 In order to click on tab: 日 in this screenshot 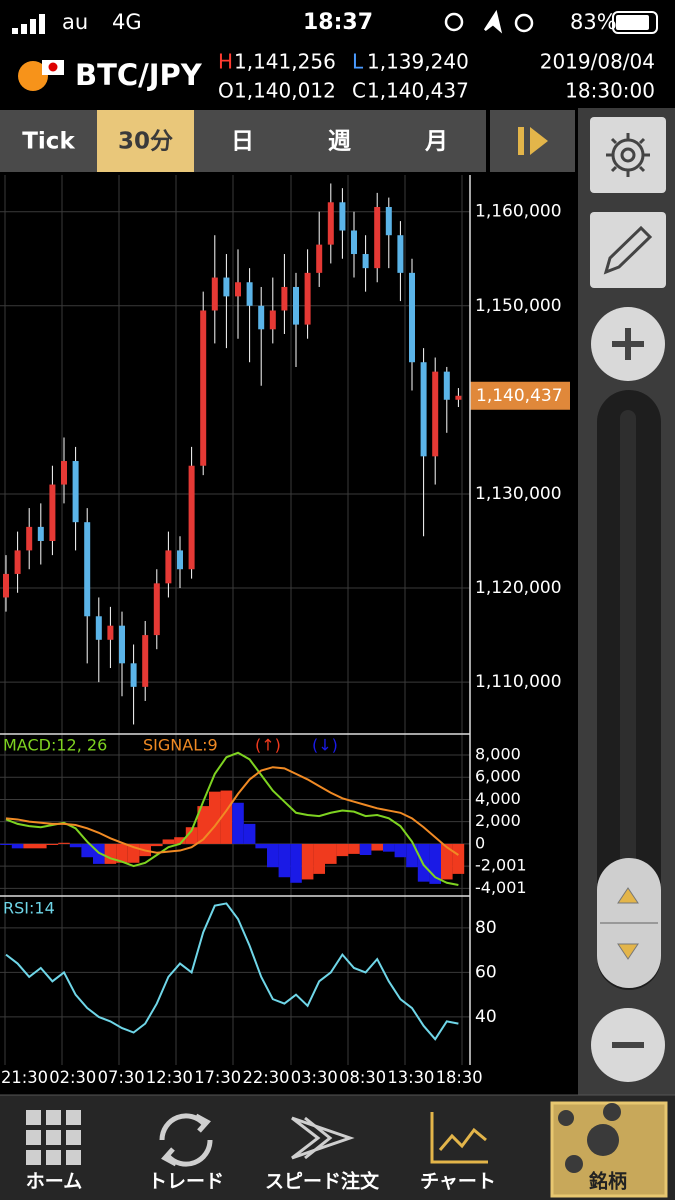, I will do `click(242, 142)`.